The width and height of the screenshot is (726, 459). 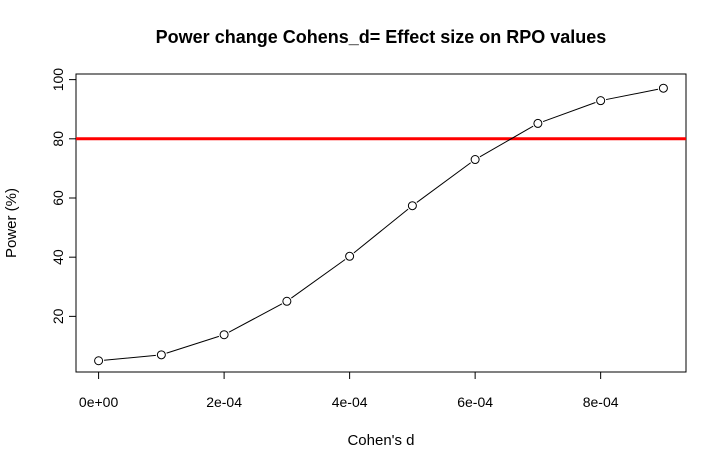 I want to click on x-tick-label: 6e-04, so click(x=475, y=402).